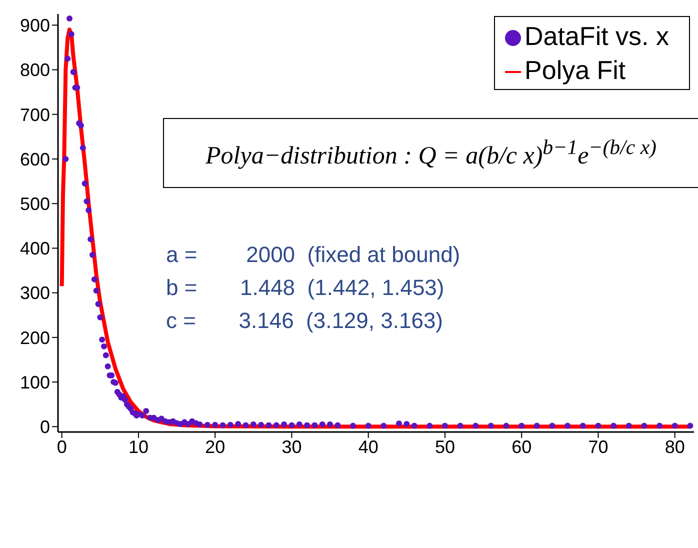 Image resolution: width=698 pixels, height=548 pixels. What do you see at coordinates (35, 26) in the screenshot?
I see `y-tick-label: 900` at bounding box center [35, 26].